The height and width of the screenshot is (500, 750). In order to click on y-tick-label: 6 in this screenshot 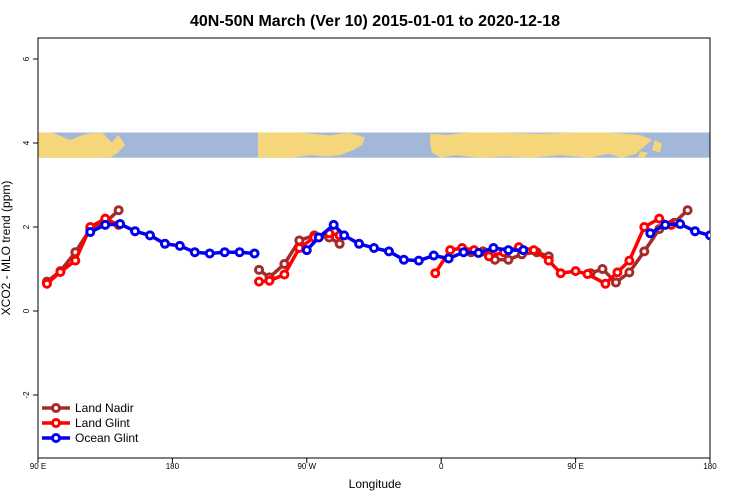, I will do `click(26, 58)`.